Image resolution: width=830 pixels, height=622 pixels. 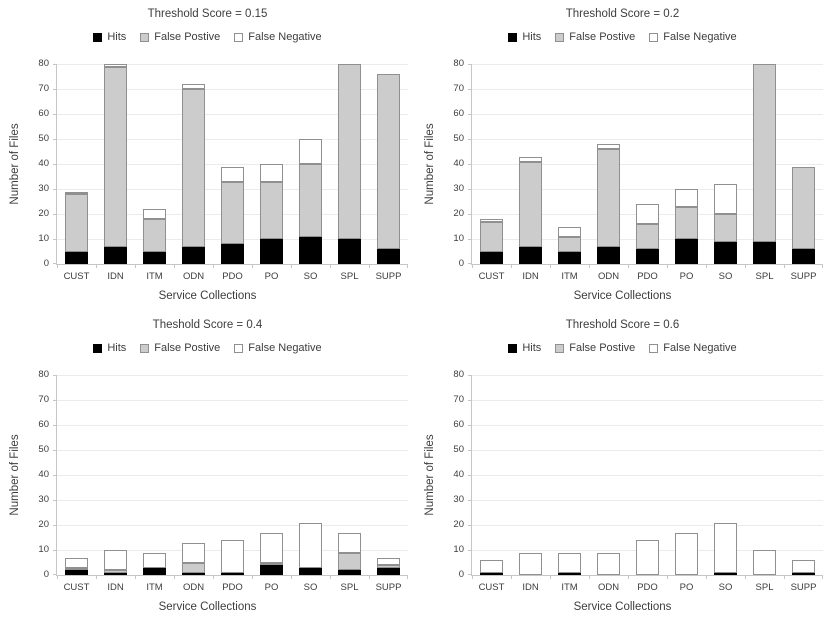 What do you see at coordinates (622, 325) in the screenshot?
I see `chart-title: Threshold Score = 0.6` at bounding box center [622, 325].